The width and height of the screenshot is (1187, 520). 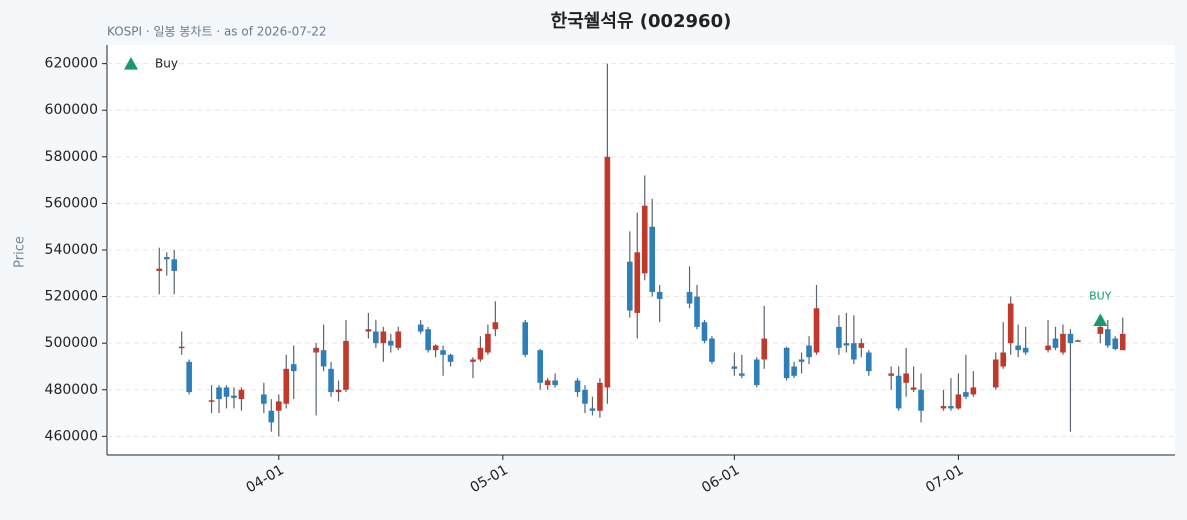 I want to click on chart-title: 한국쉘석유 (002960), so click(x=641, y=21).